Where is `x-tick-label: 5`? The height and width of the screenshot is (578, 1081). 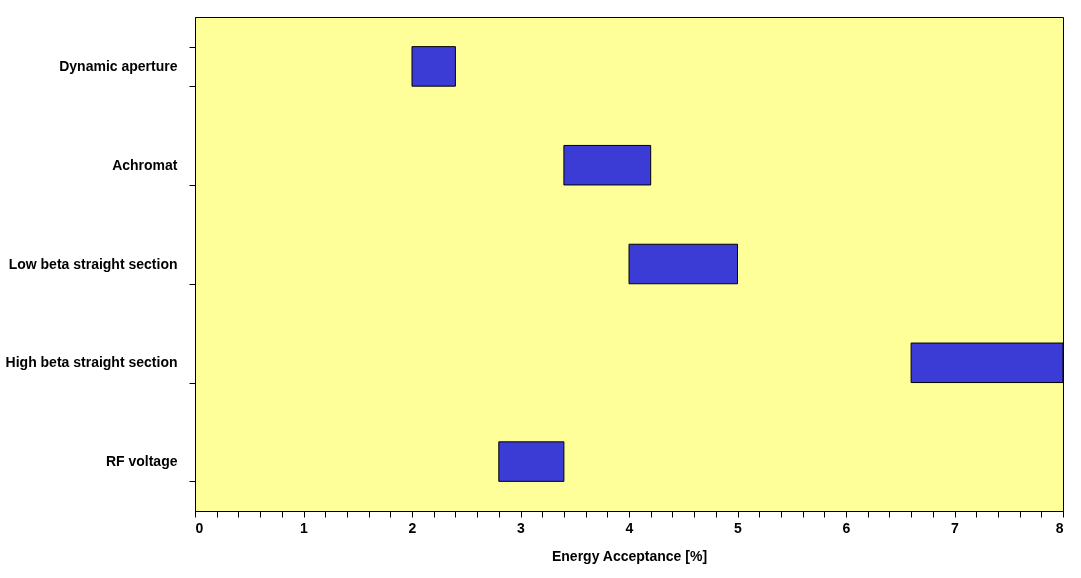 x-tick-label: 5 is located at coordinates (738, 527).